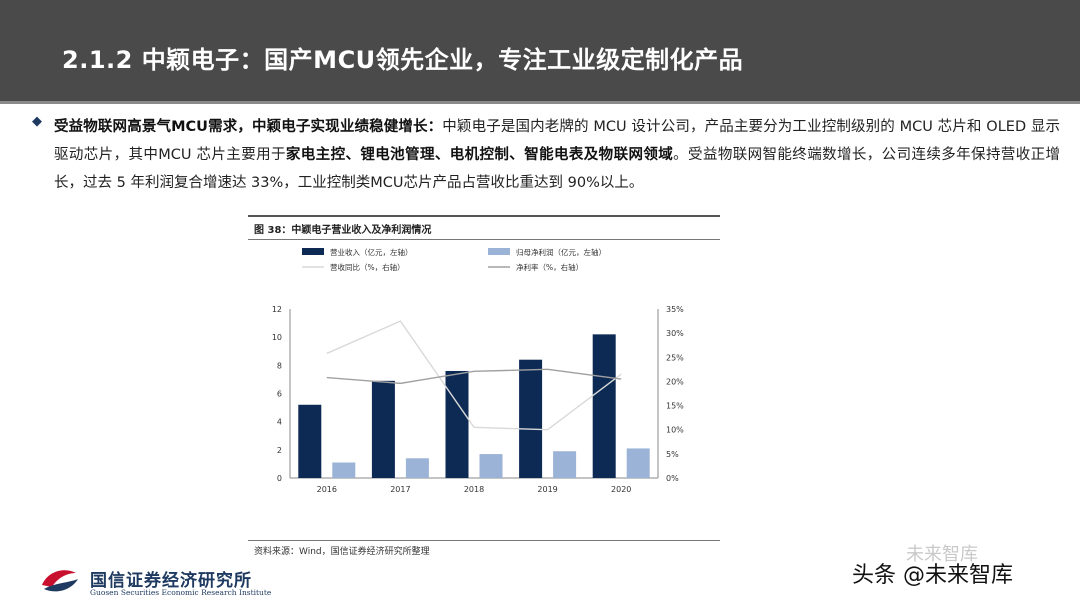 Image resolution: width=1080 pixels, height=608 pixels. Describe the element at coordinates (675, 406) in the screenshot. I see `right-axis-tick-label: 15%` at that location.